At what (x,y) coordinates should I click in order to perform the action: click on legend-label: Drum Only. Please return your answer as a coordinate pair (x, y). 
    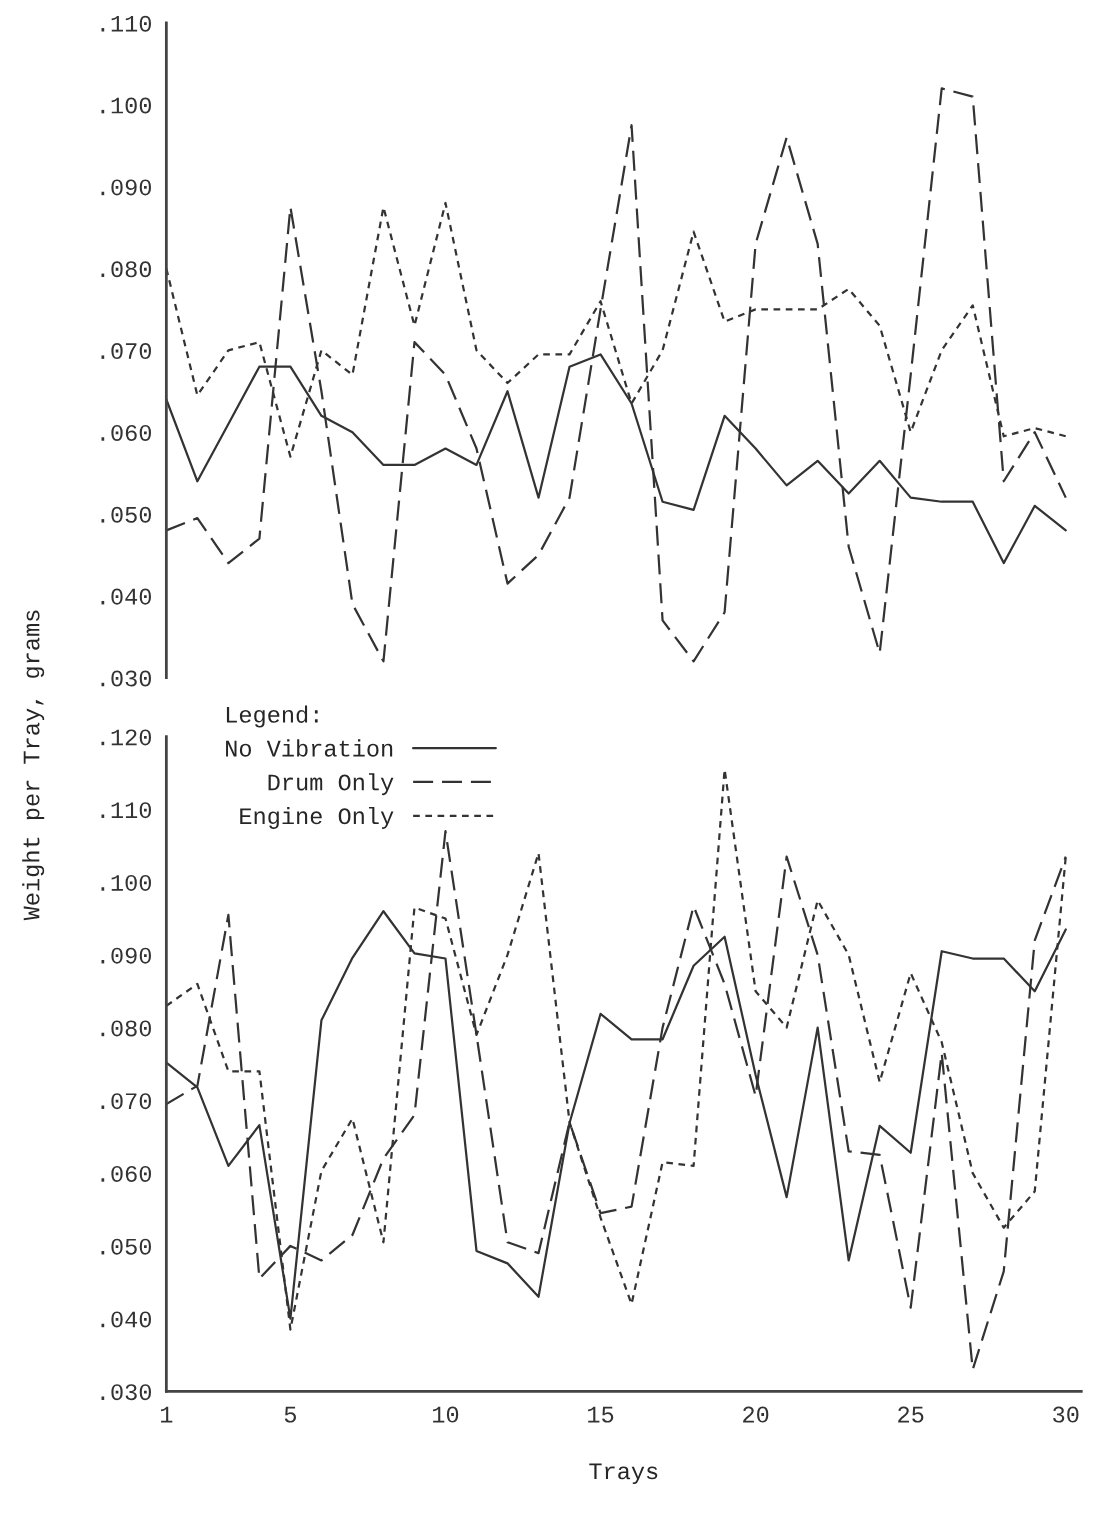
    Looking at the image, I should click on (331, 784).